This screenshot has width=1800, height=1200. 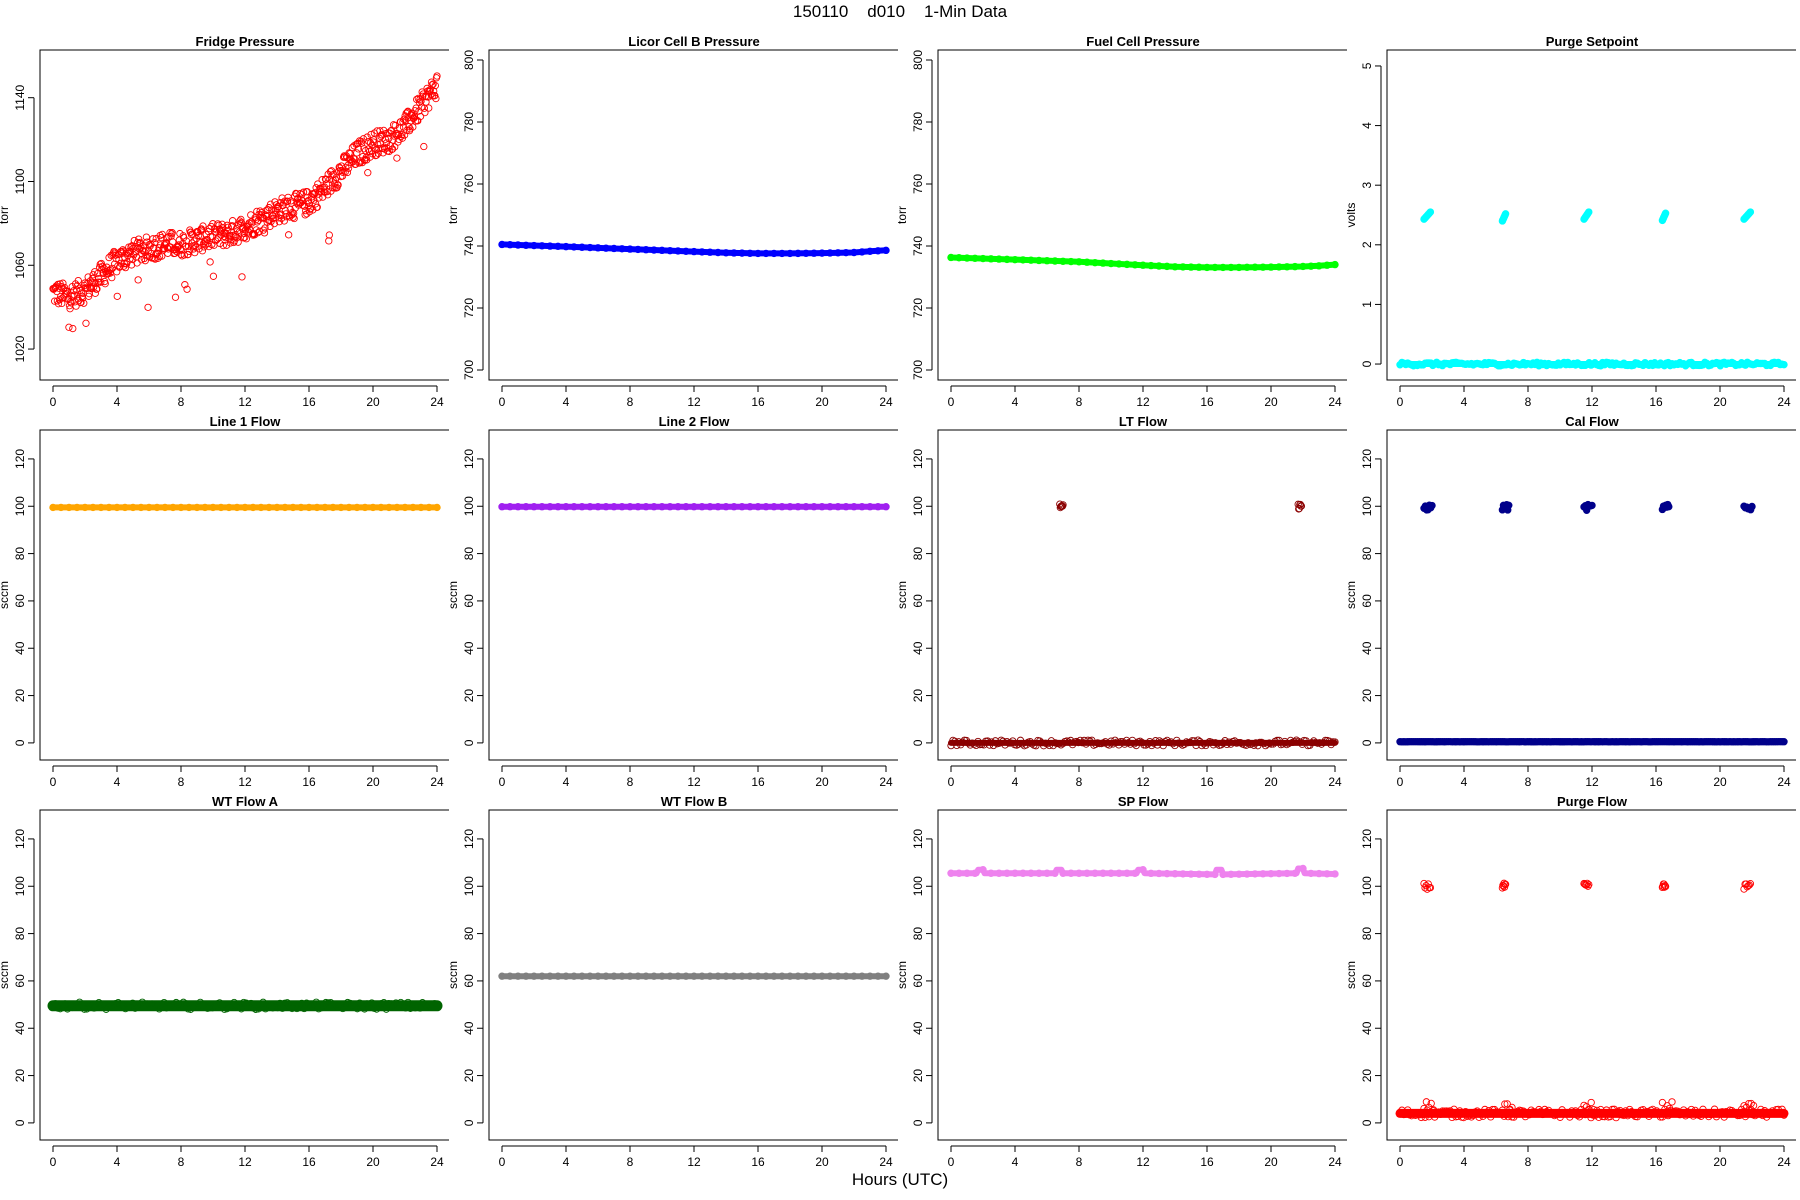 What do you see at coordinates (1143, 421) in the screenshot?
I see `chart-title: LT Flow` at bounding box center [1143, 421].